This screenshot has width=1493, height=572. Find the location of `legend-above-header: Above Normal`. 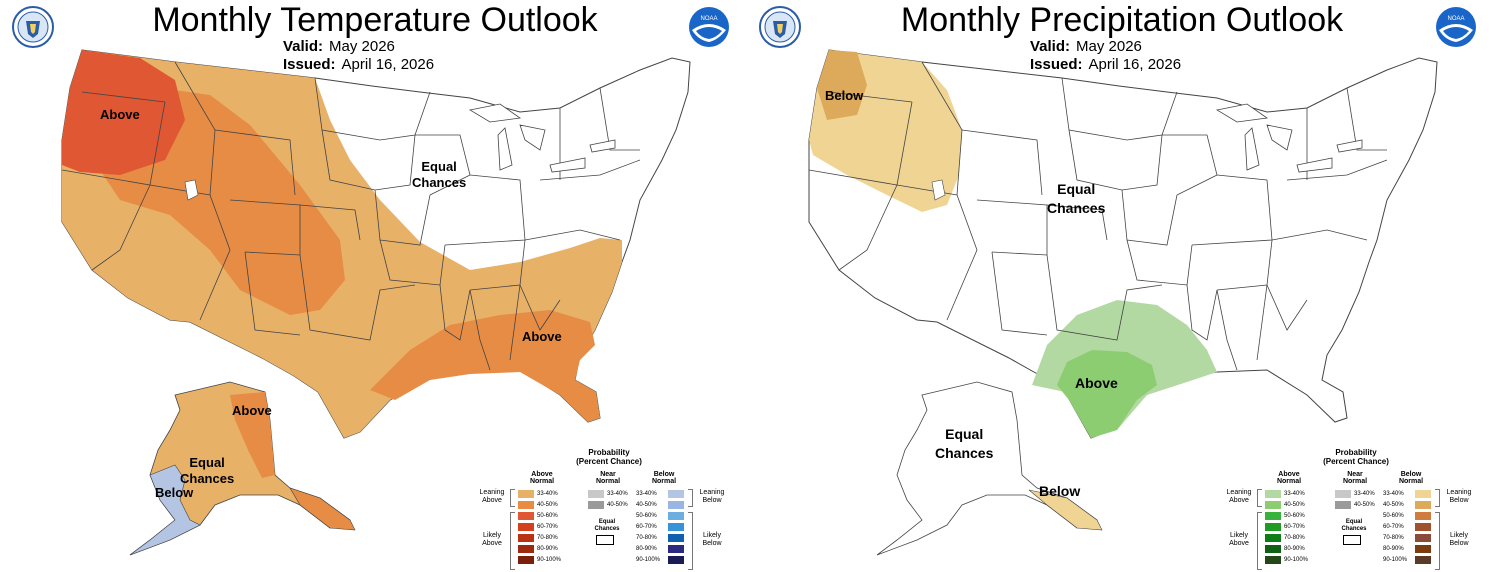

legend-above-header: Above Normal is located at coordinates (542, 478).